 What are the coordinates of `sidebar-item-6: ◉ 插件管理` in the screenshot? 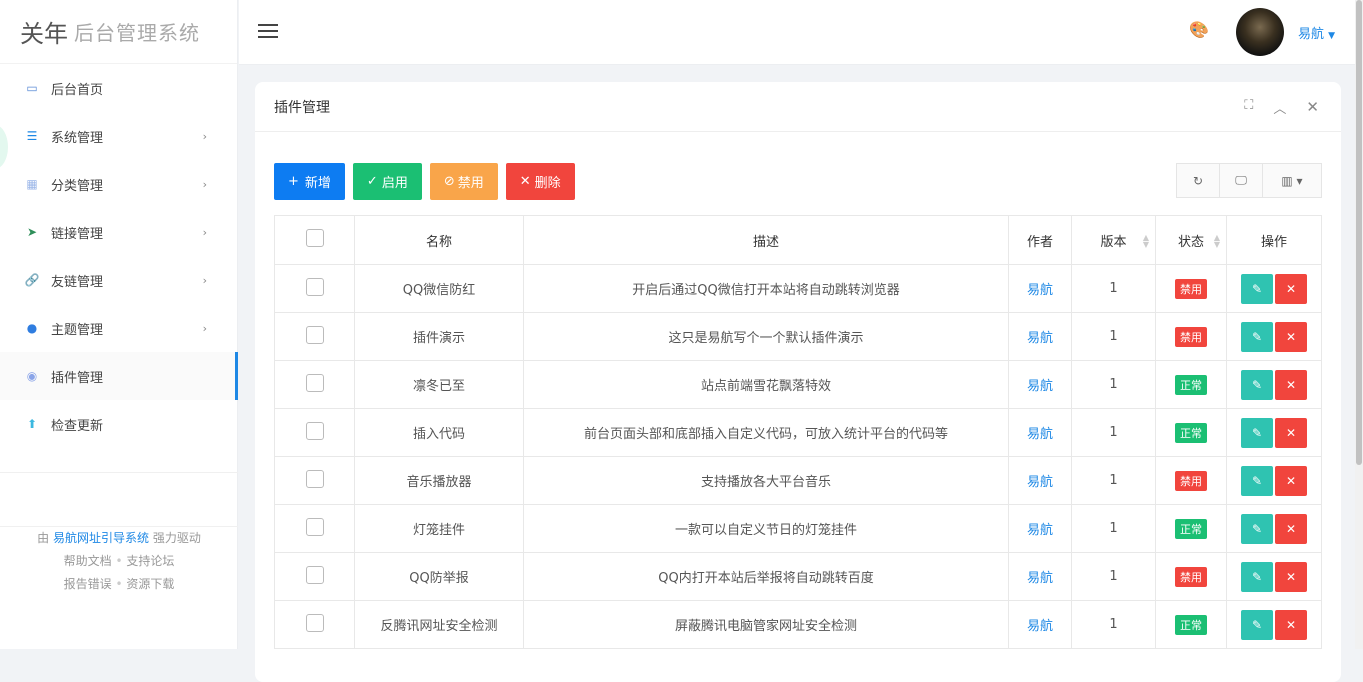 It's located at (119, 376).